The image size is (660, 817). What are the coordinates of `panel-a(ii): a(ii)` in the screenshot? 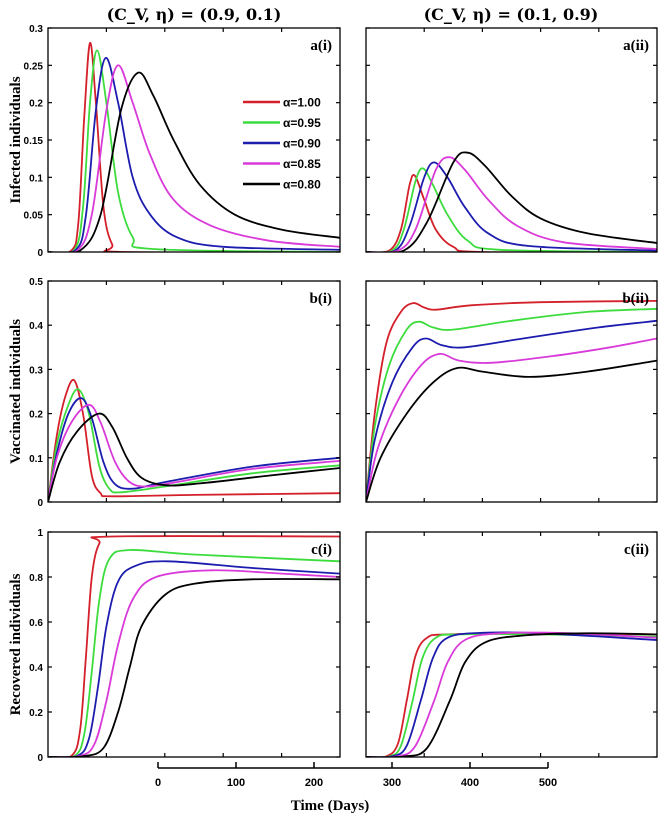 It's located at (511, 140).